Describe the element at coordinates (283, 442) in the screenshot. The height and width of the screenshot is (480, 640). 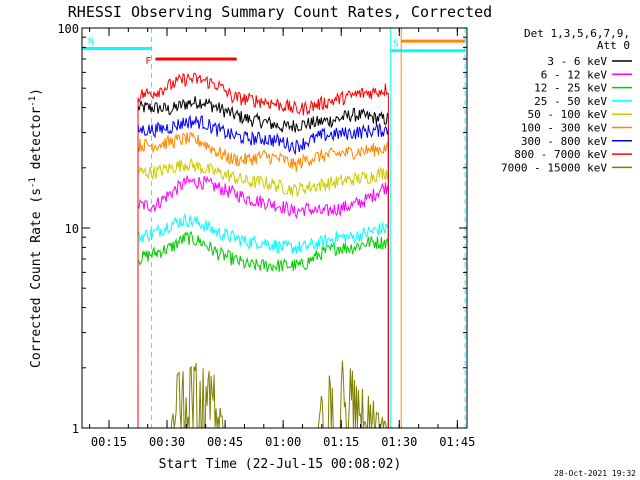
I see `x-tick-label: 01:00` at that location.